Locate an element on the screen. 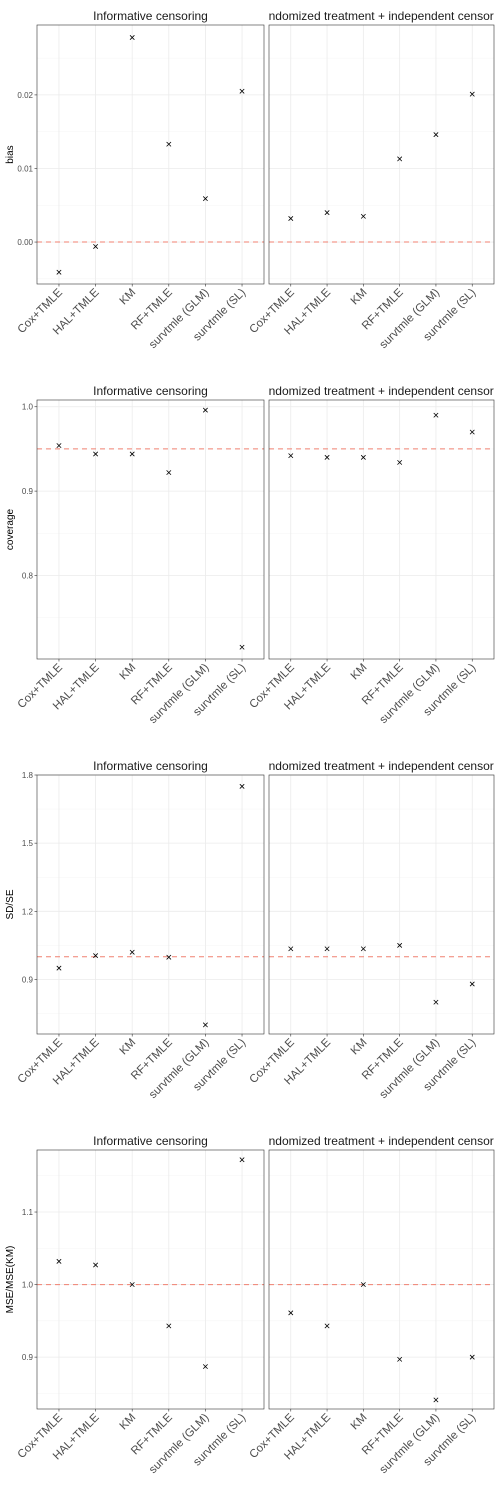 The image size is (500, 1500). y-tick-label: 1.2 is located at coordinates (28, 911).